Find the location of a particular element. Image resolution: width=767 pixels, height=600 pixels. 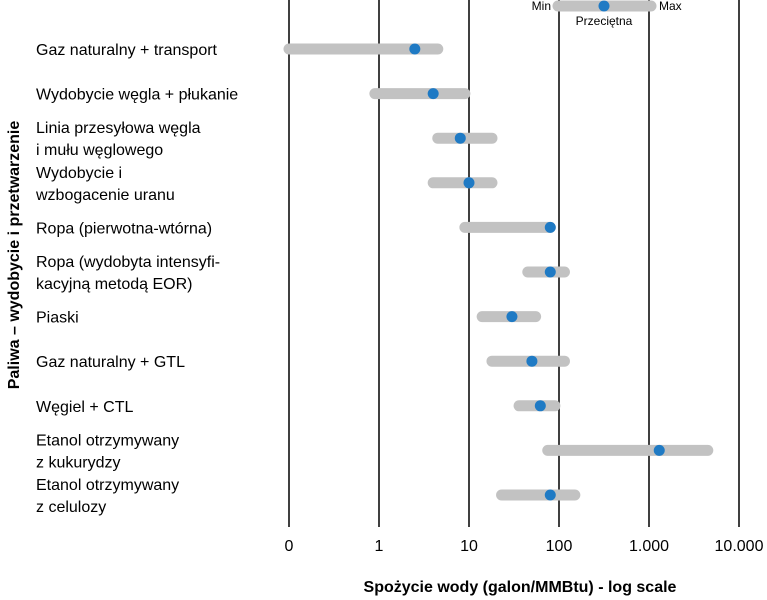

category-label-line: Gaz naturalny + GTL is located at coordinates (110, 362).